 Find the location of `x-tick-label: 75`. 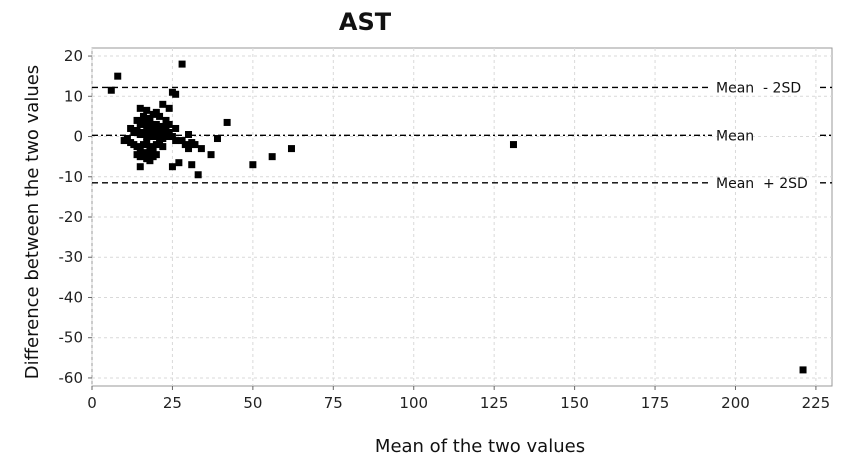

x-tick-label: 75 is located at coordinates (333, 403).